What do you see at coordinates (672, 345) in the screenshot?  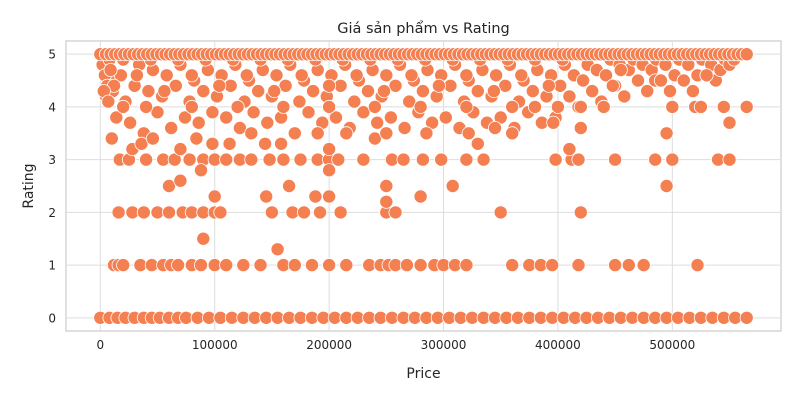 I see `x-tick-label: 500000` at bounding box center [672, 345].